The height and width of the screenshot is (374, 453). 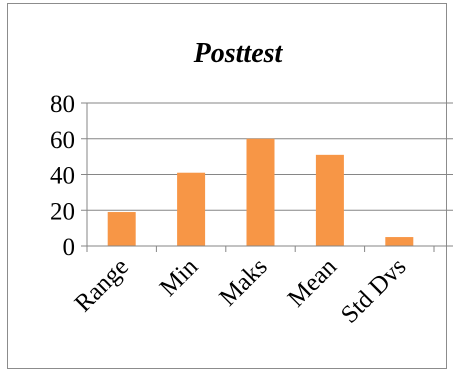 What do you see at coordinates (179, 277) in the screenshot?
I see `x-tick-label: Min` at bounding box center [179, 277].